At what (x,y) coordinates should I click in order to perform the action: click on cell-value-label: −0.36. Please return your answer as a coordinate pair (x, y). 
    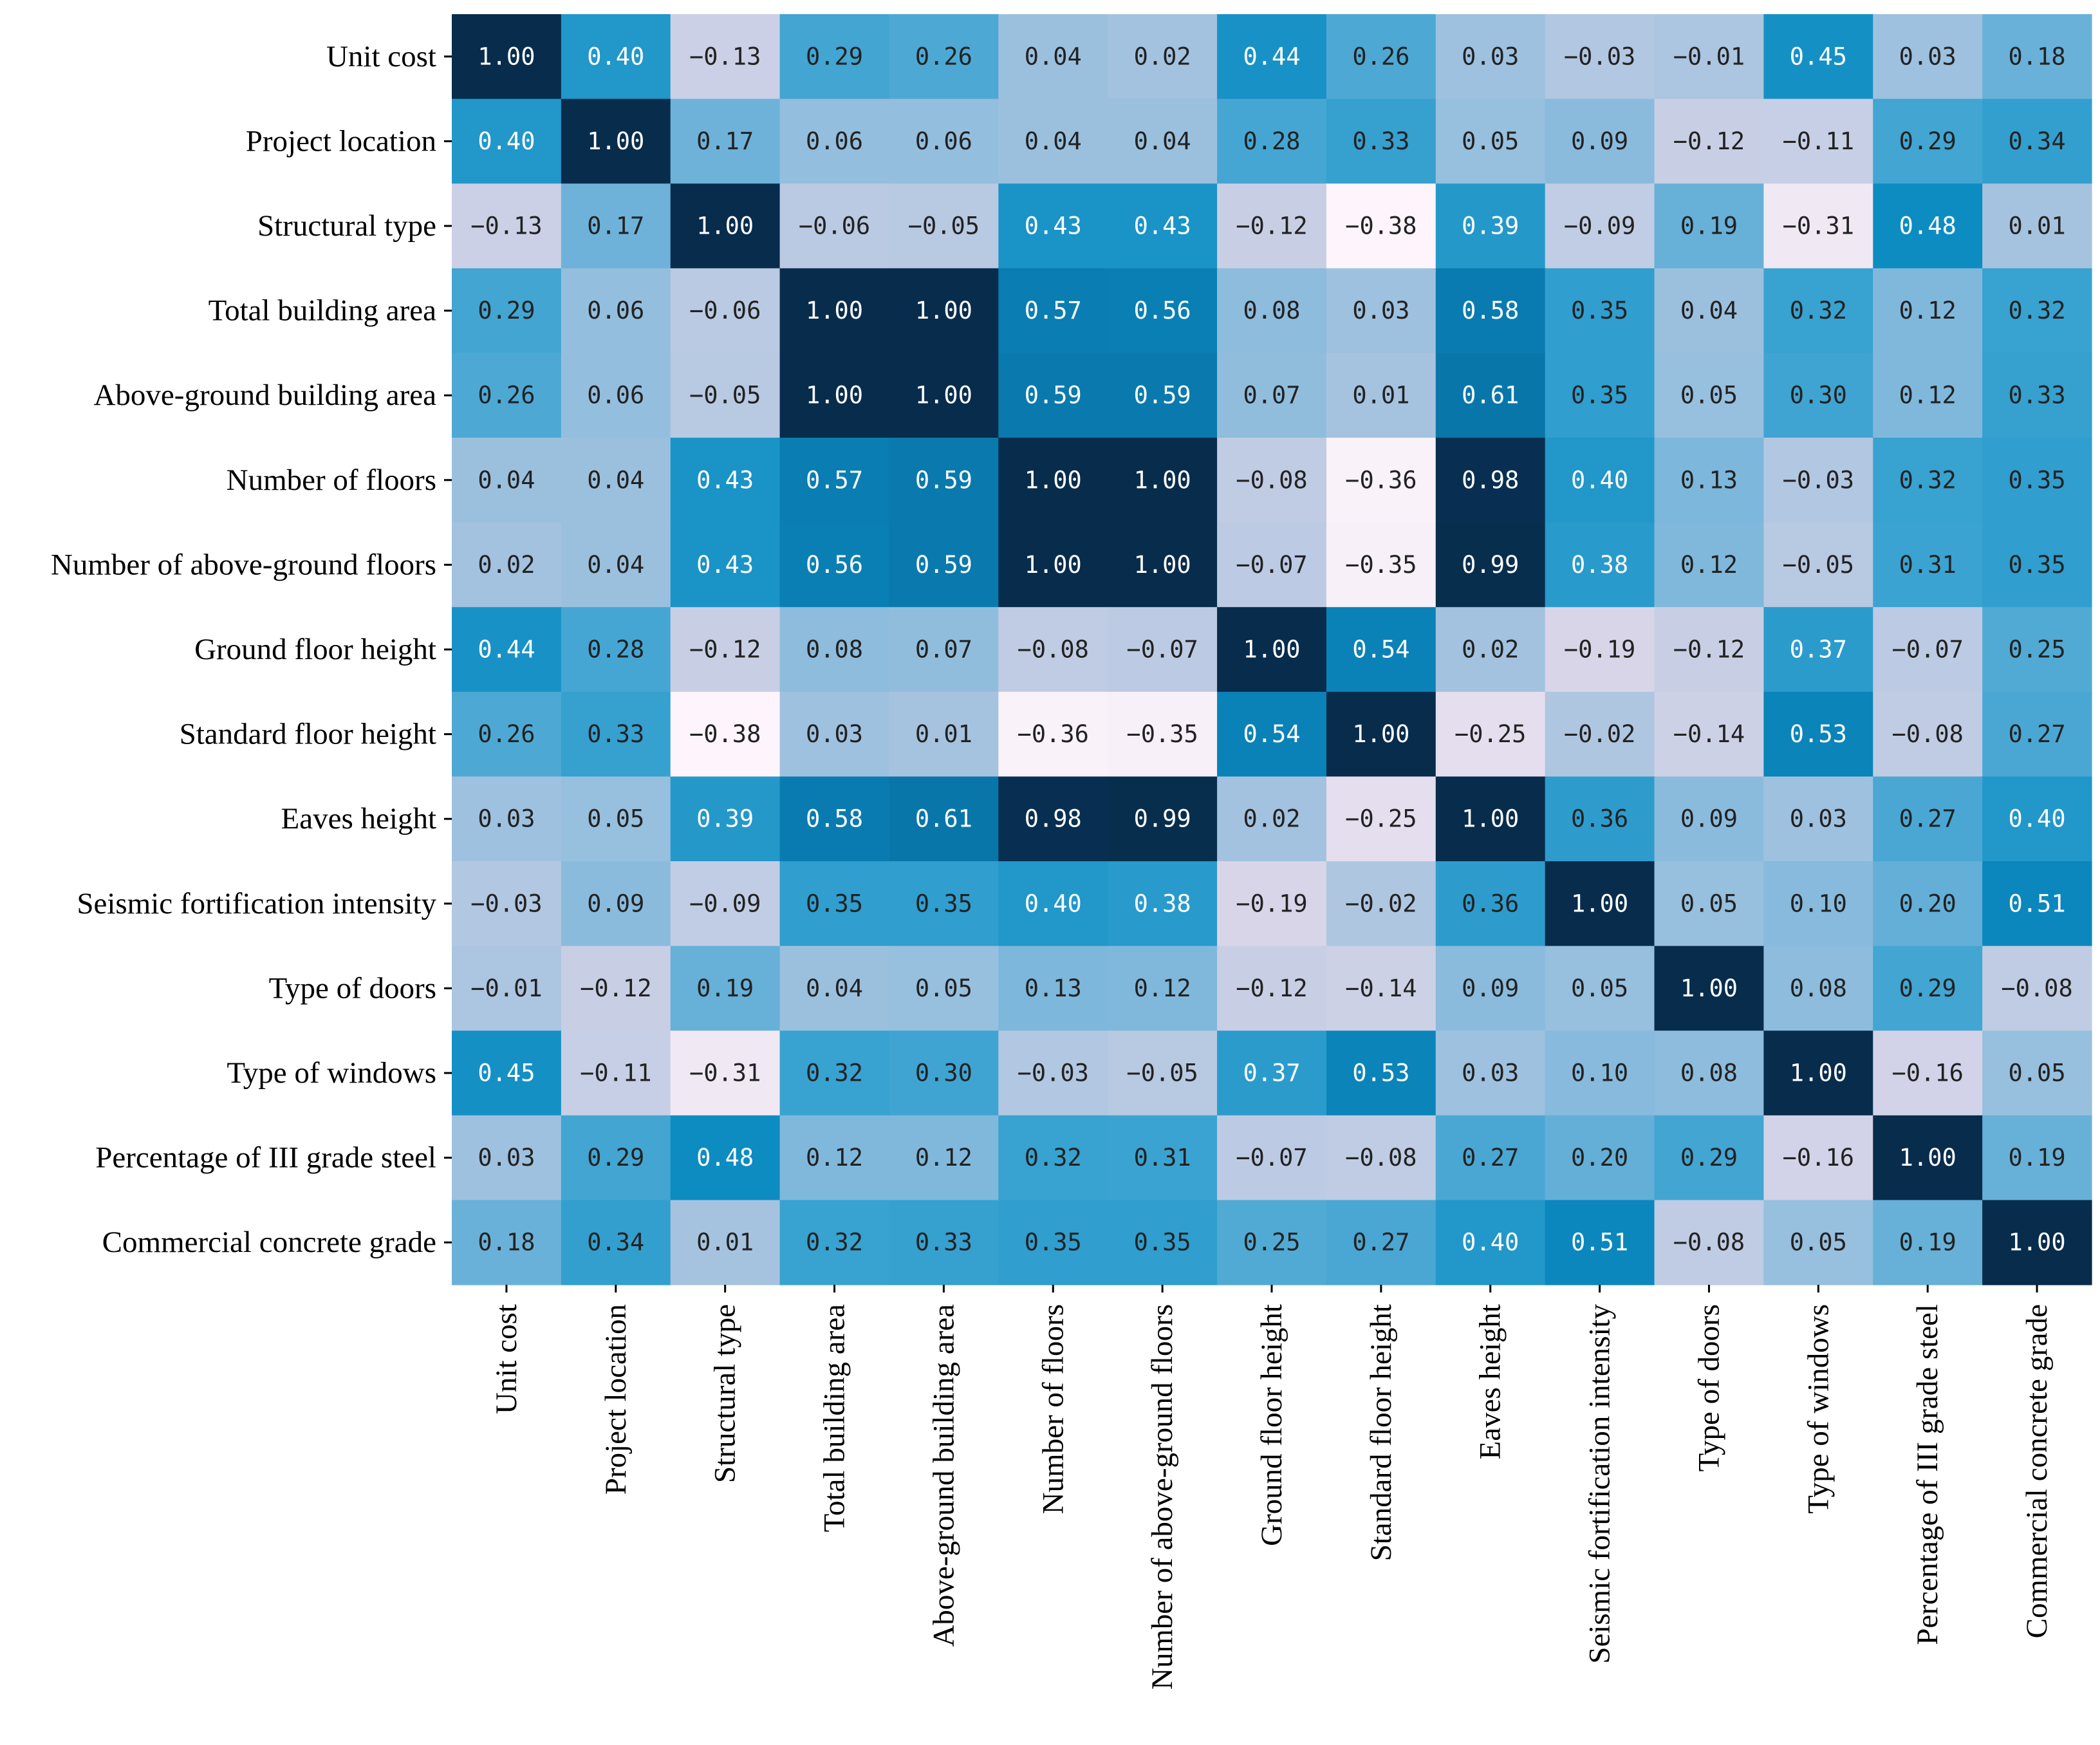
    Looking at the image, I should click on (1053, 734).